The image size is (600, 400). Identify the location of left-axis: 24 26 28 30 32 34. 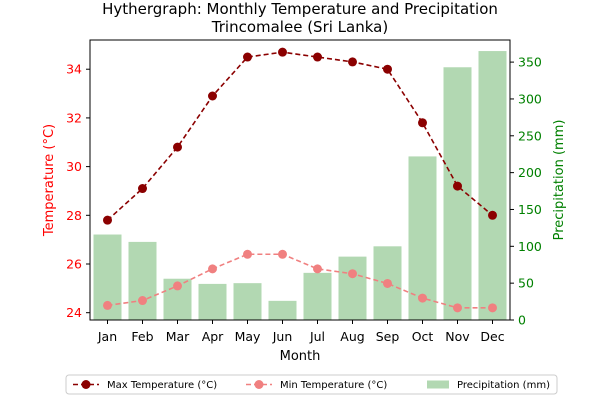
(78, 191).